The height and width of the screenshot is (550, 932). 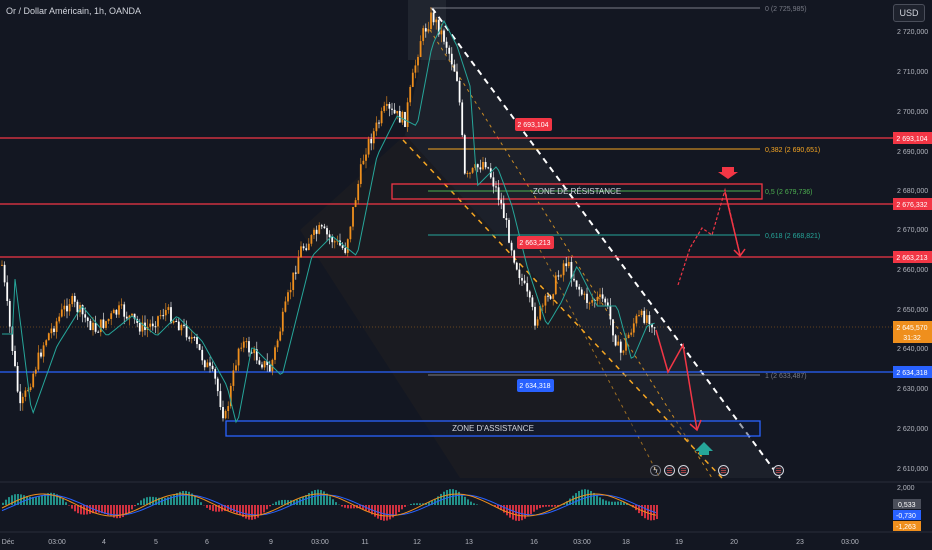 I want to click on callout-s1-label: 2 634,318, so click(x=534, y=386).